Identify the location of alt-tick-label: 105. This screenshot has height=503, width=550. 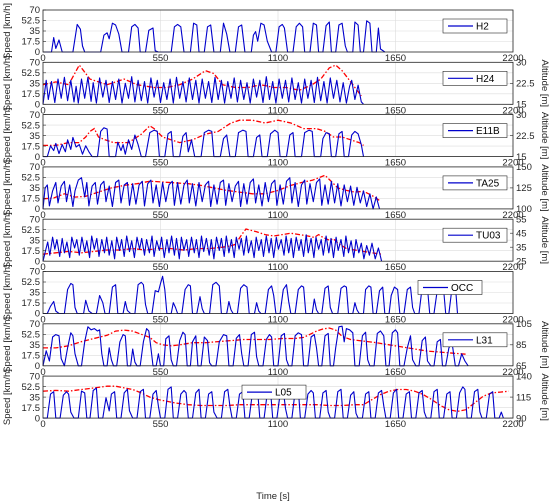
(524, 324).